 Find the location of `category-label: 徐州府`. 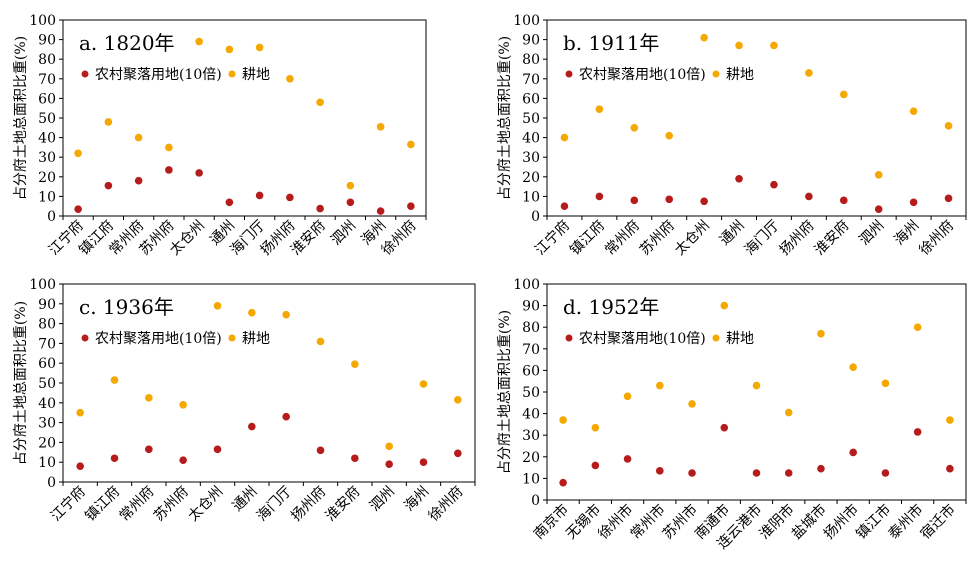

category-label: 徐州府 is located at coordinates (446, 504).